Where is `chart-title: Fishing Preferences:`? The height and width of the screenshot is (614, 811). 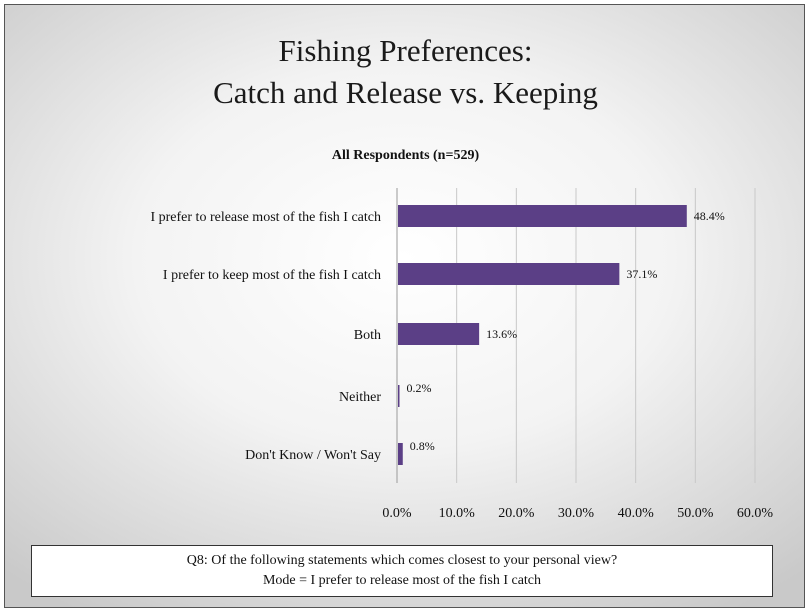
chart-title: Fishing Preferences: is located at coordinates (405, 50).